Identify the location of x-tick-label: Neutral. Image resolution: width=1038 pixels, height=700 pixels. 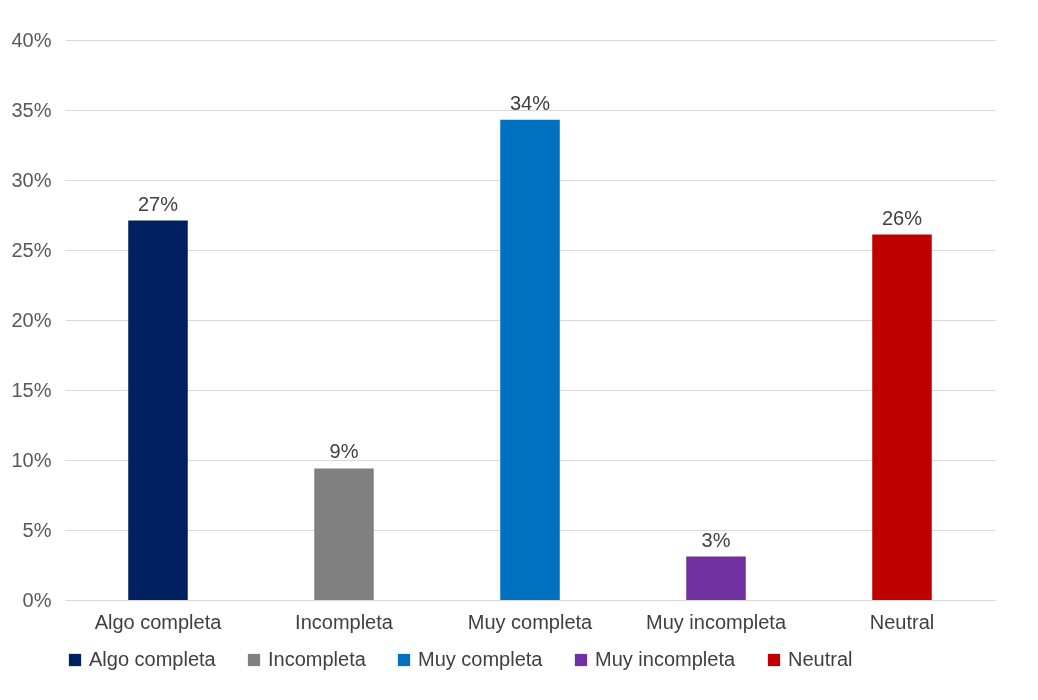
(902, 621).